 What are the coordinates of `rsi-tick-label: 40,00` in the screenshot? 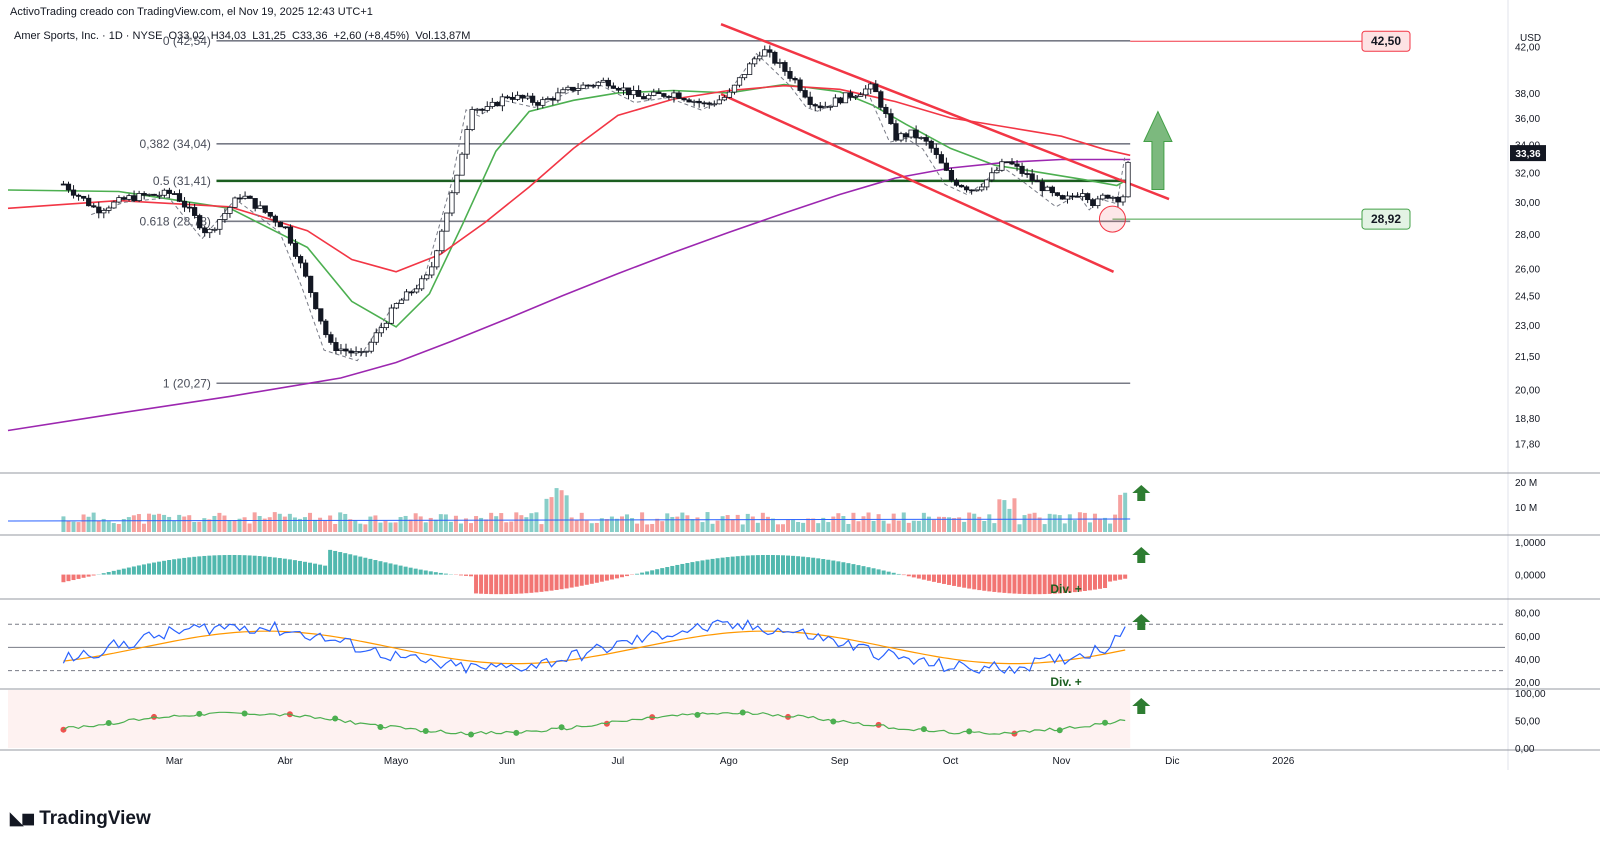 It's located at (1527, 660).